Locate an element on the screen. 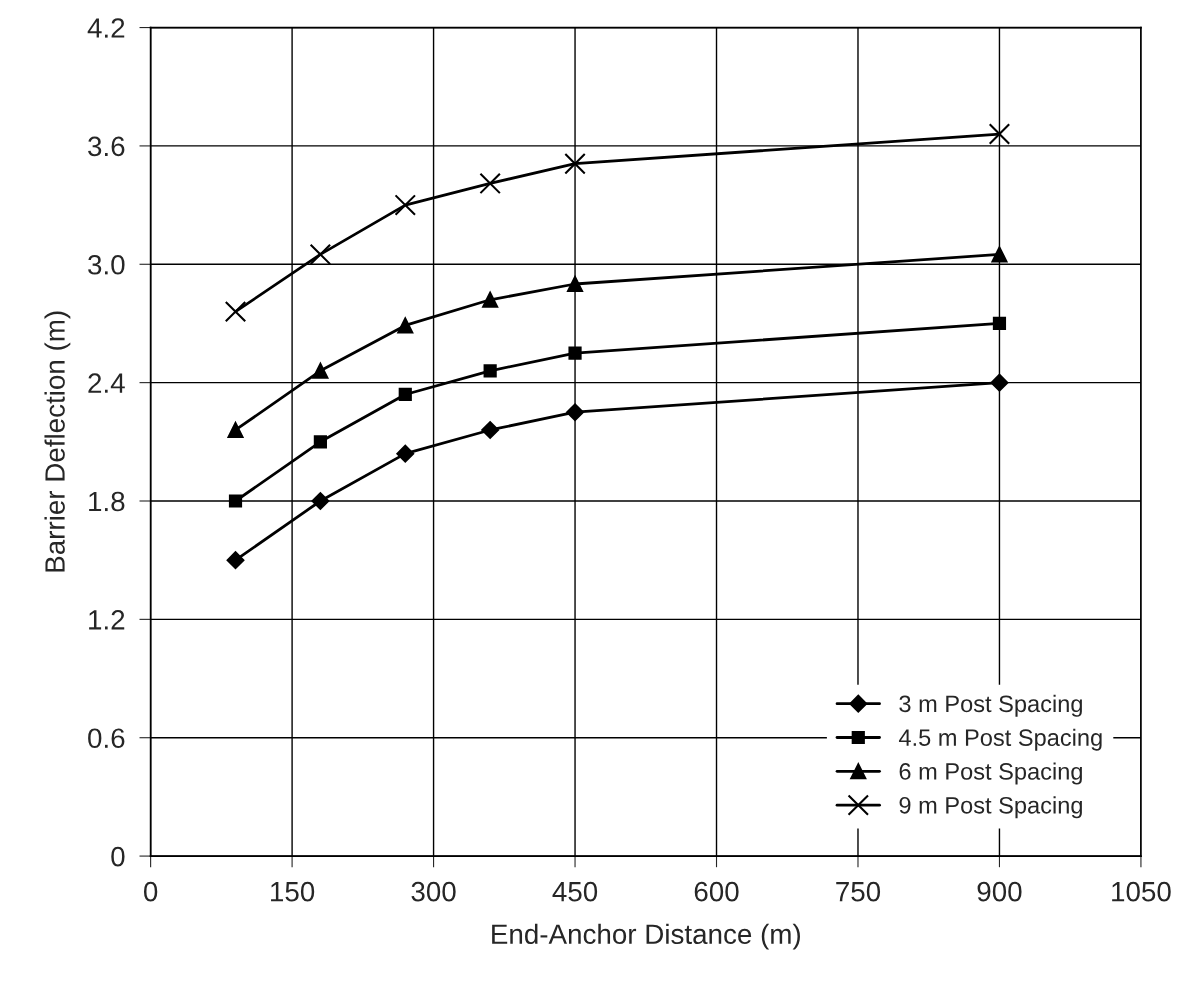 Image resolution: width=1186 pixels, height=984 pixels. x-tick-label: 600 is located at coordinates (716, 891).